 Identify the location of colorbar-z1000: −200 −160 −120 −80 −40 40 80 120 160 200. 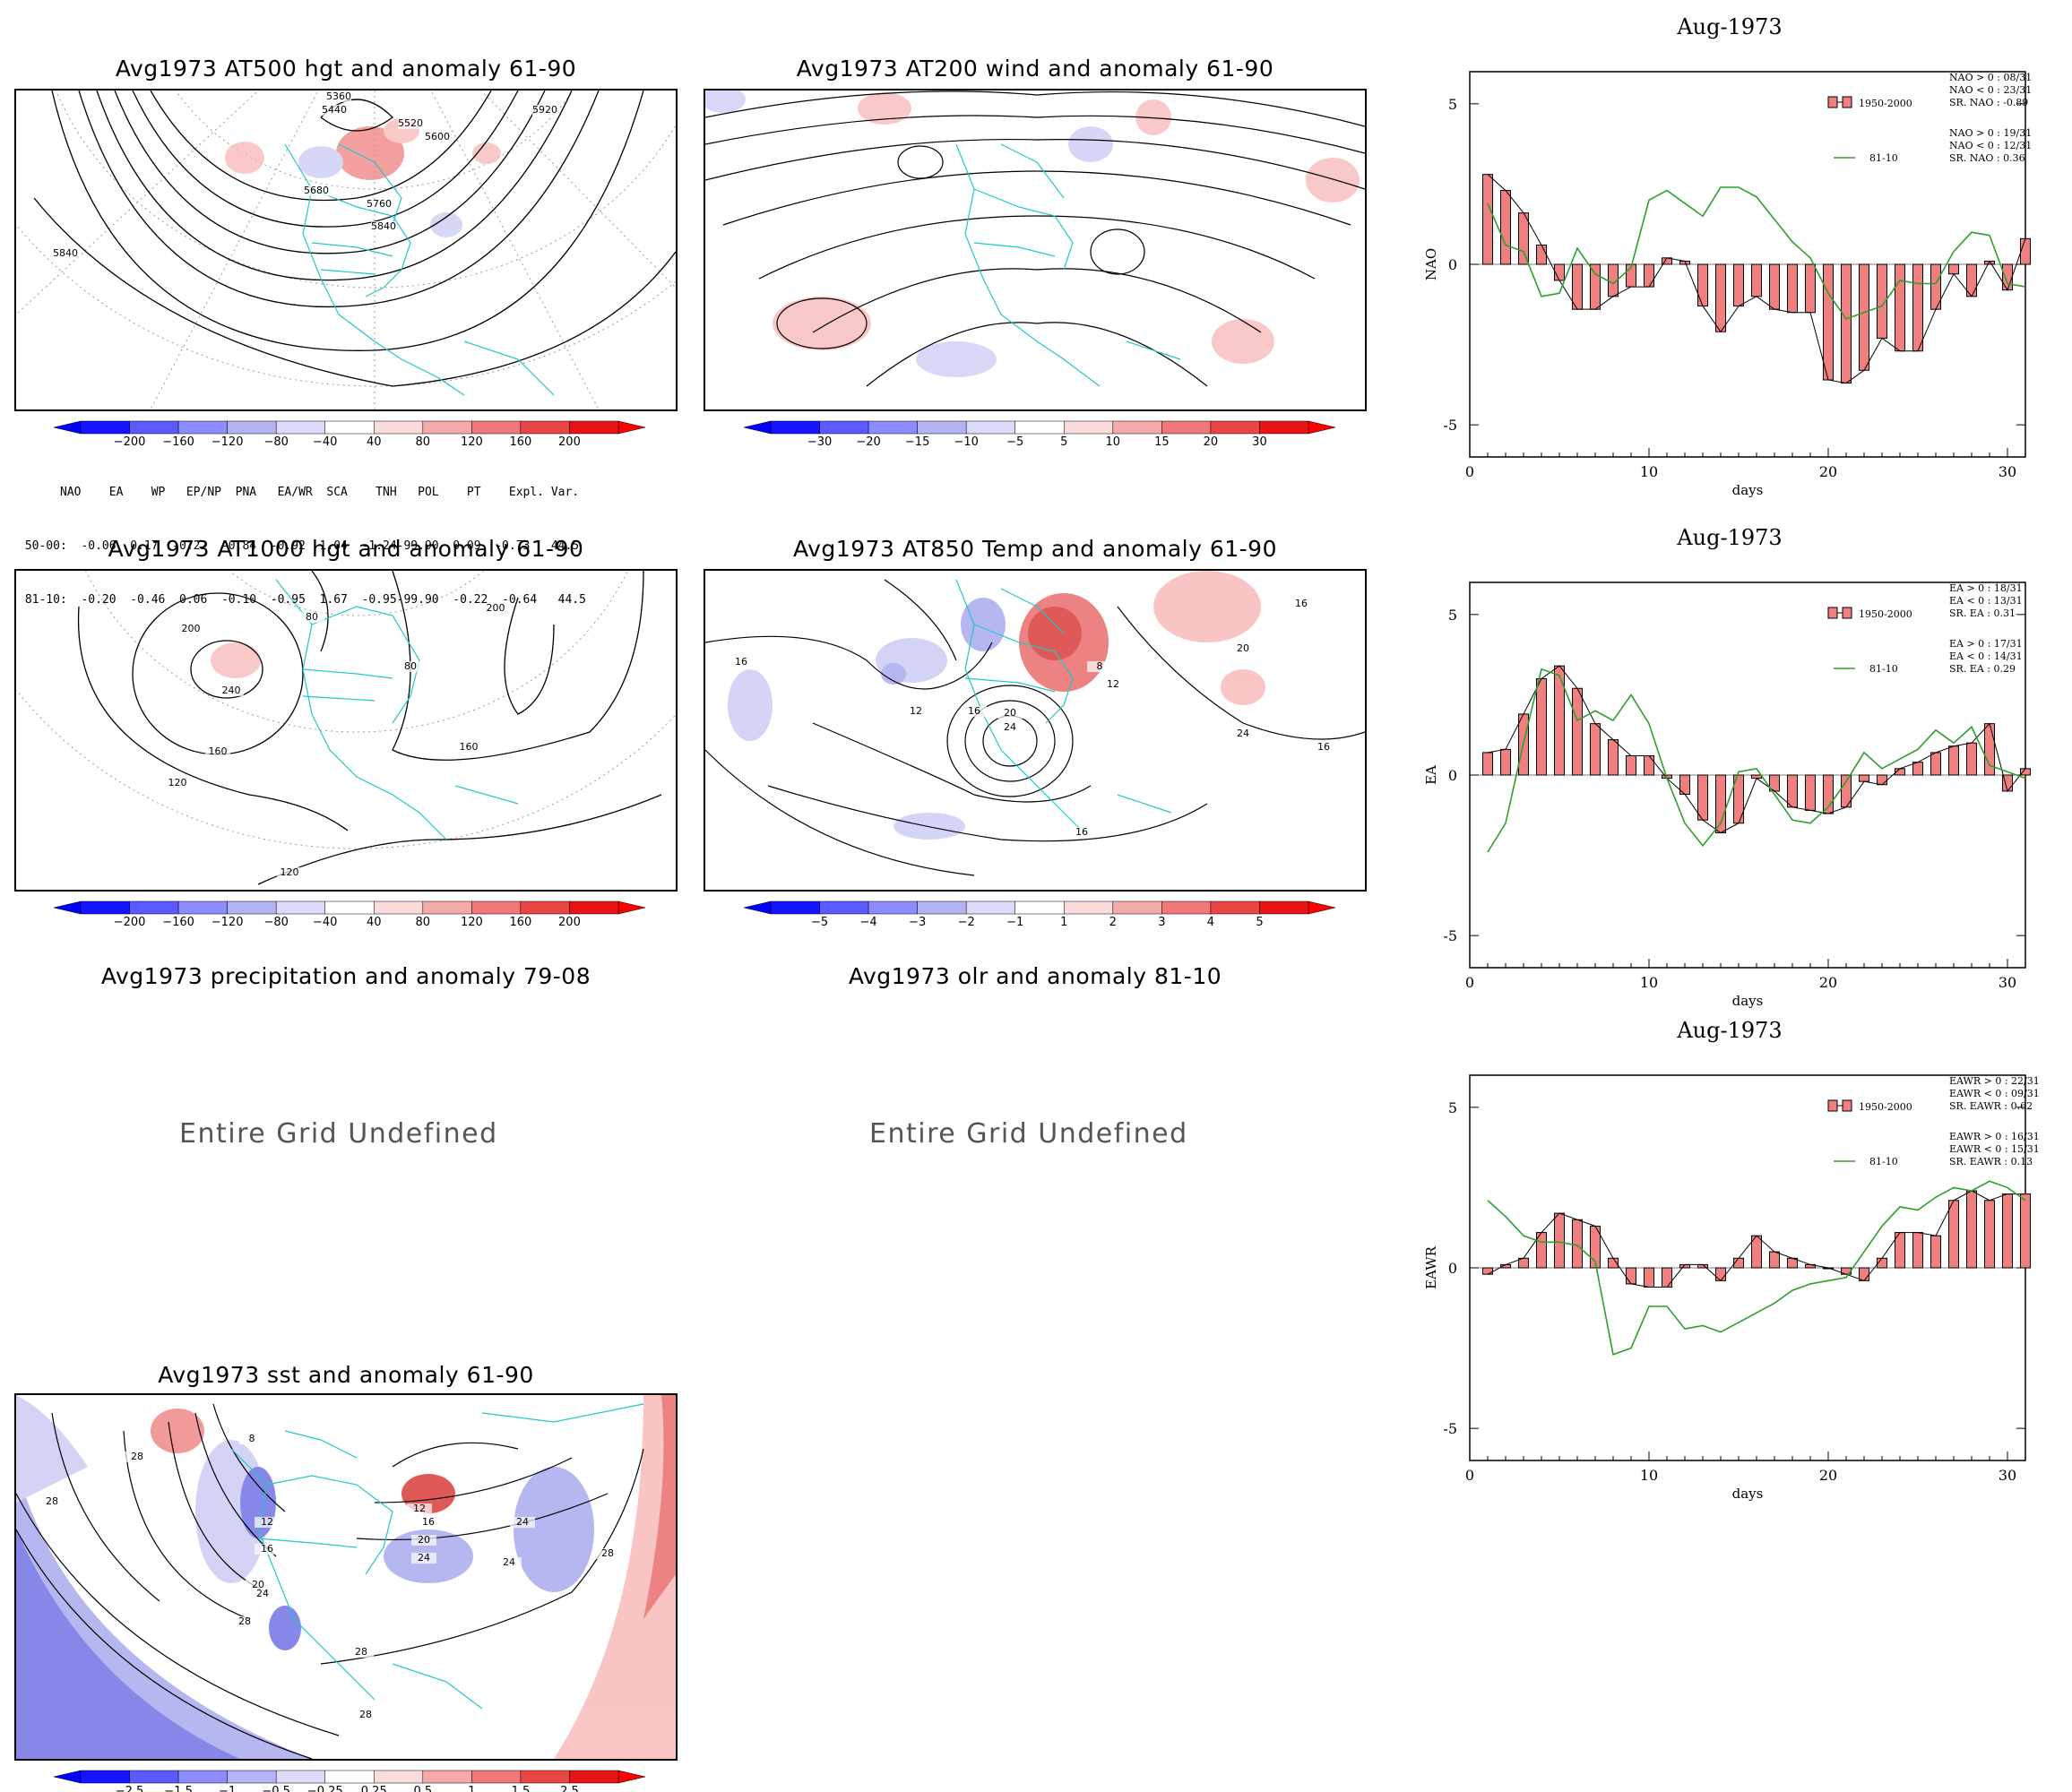
(349, 914).